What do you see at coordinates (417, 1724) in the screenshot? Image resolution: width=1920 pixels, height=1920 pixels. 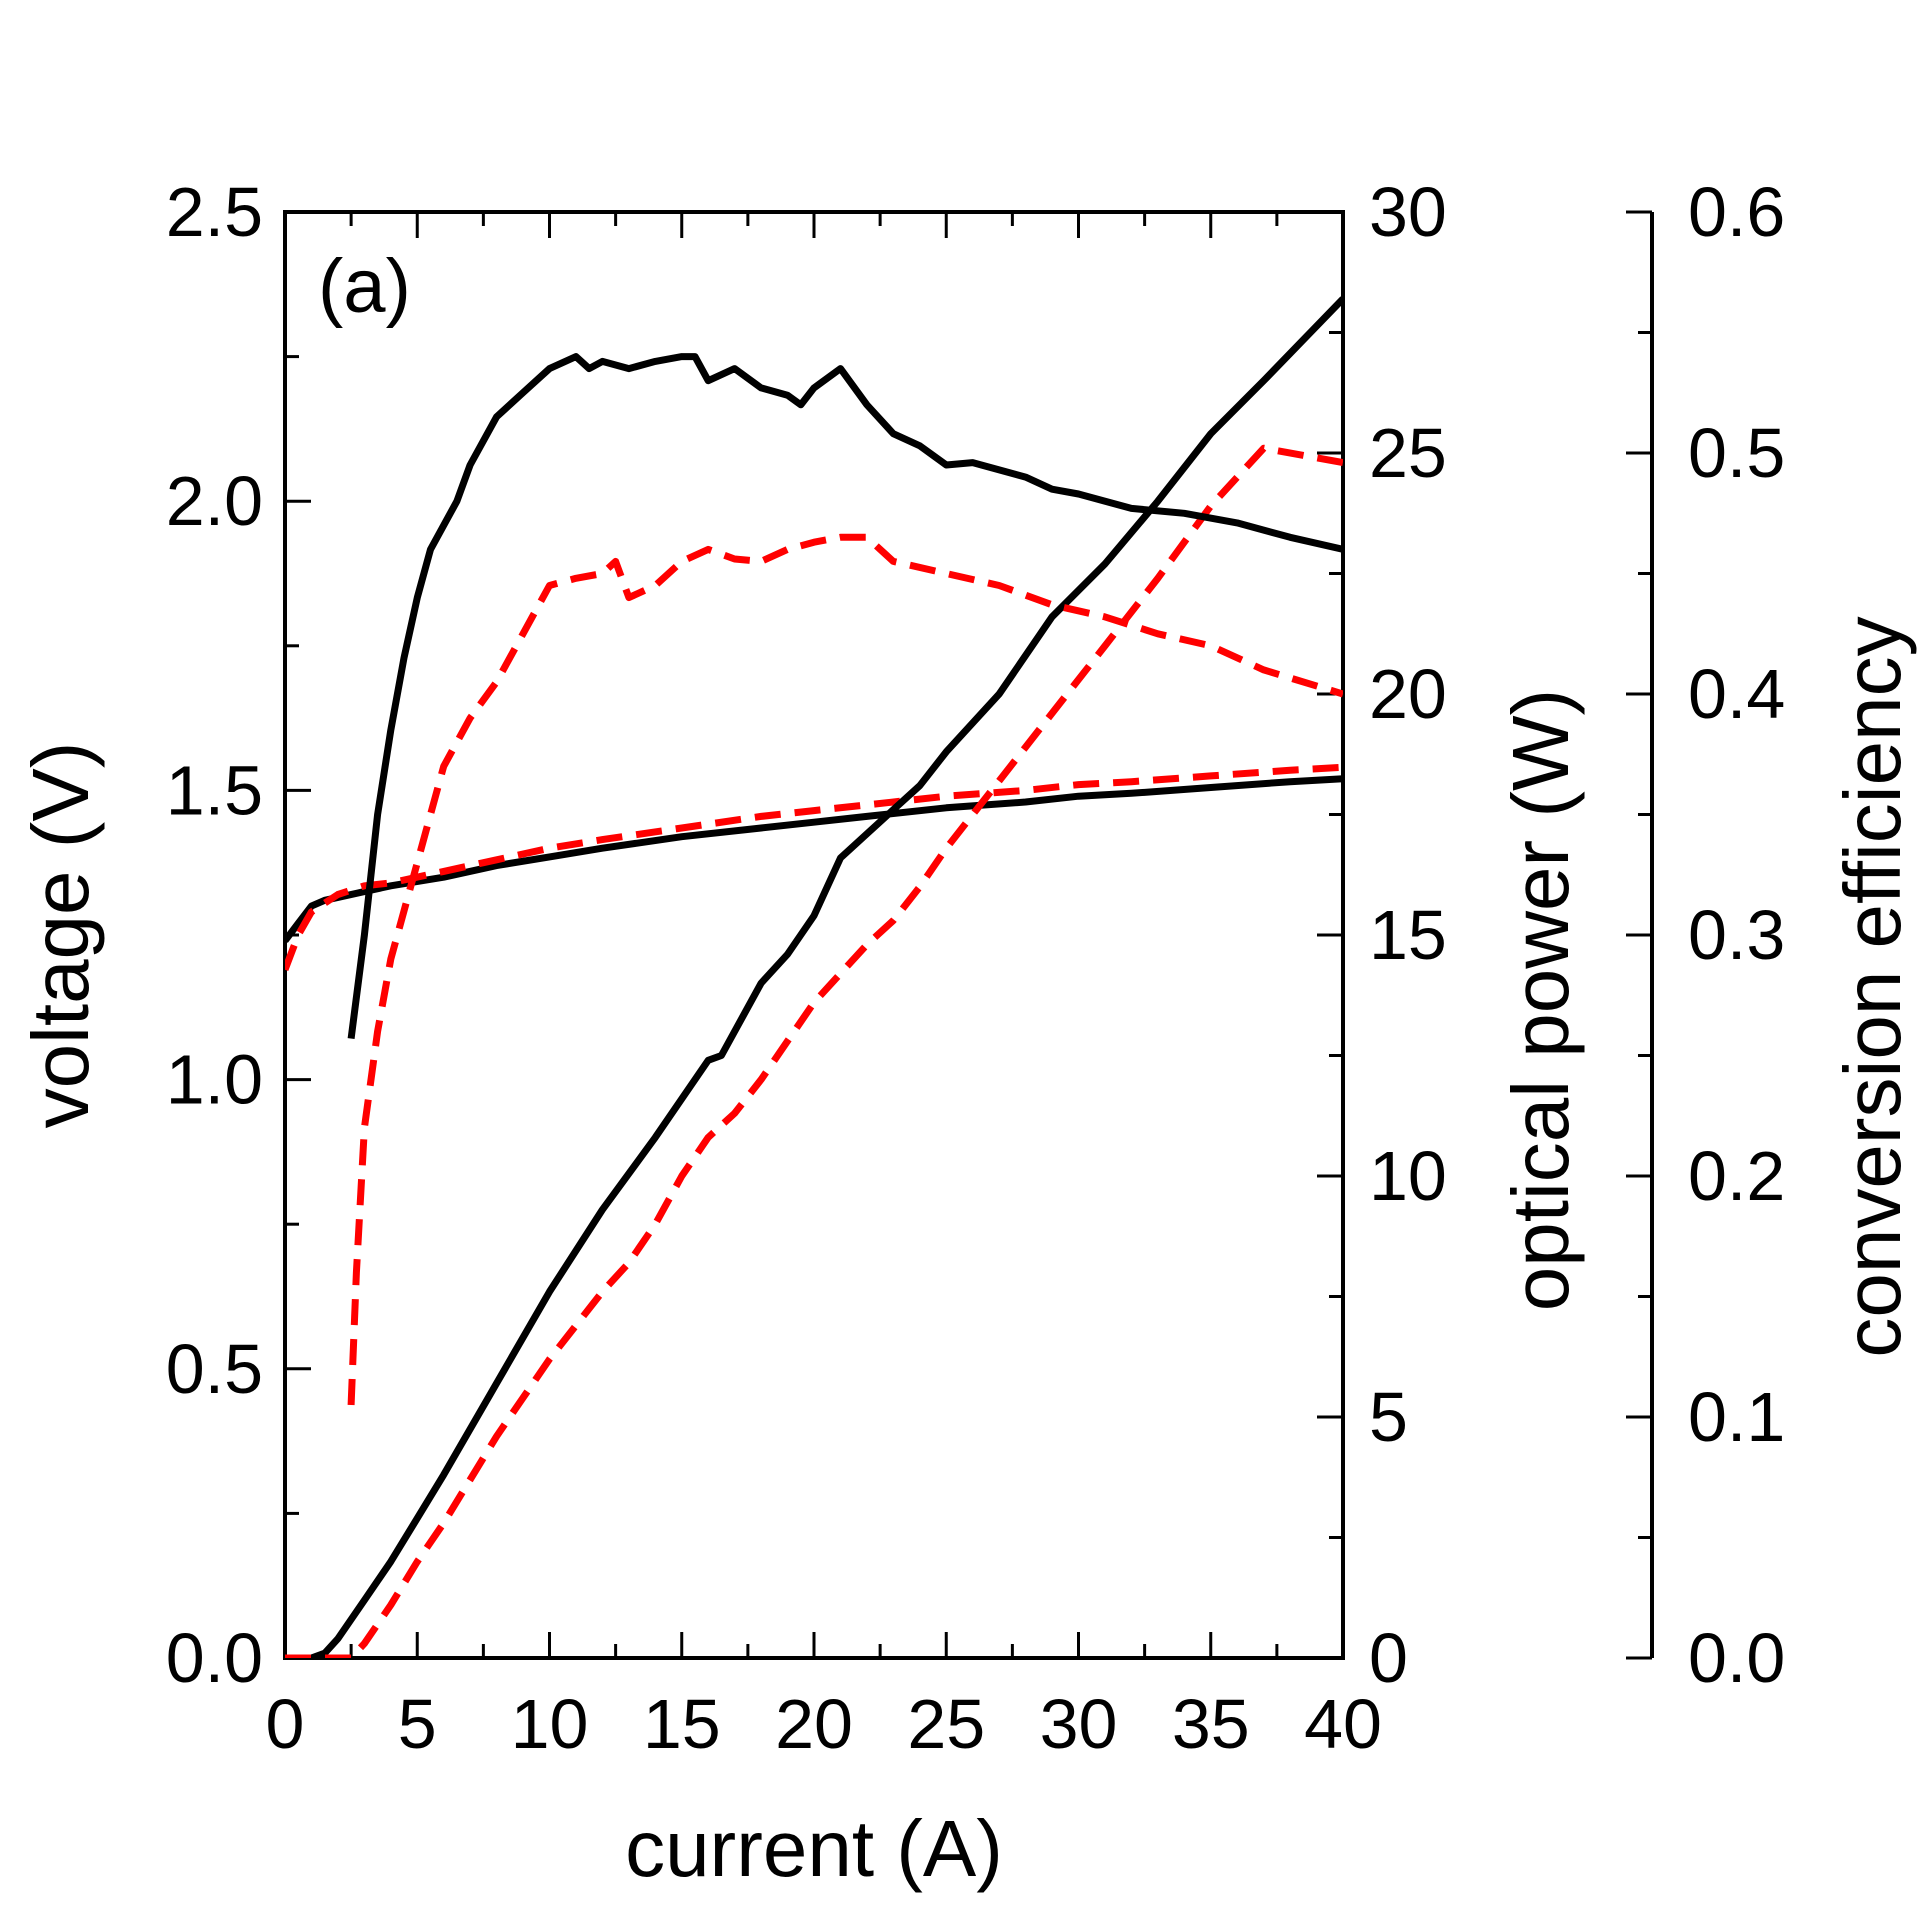 I see `x-tick-label: 5` at bounding box center [417, 1724].